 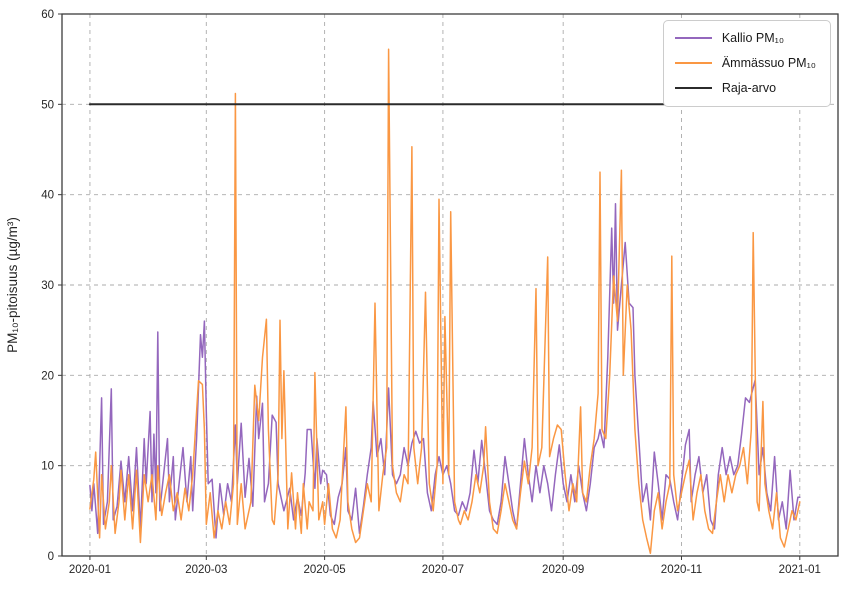 I want to click on legend-label-raja-arvo: Raja-arvo, so click(x=749, y=87).